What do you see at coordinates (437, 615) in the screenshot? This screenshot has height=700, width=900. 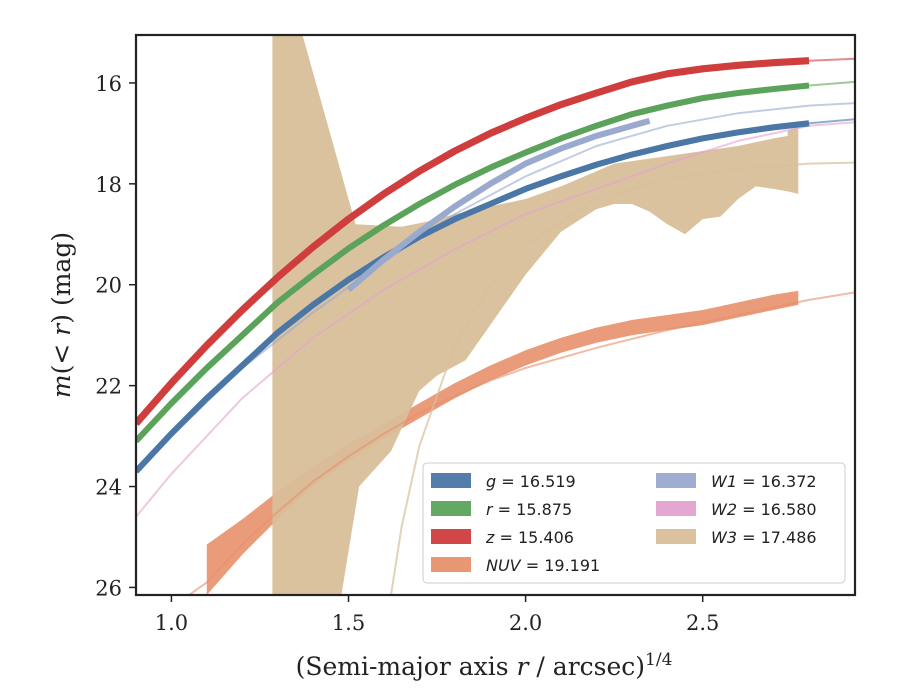 I see `x-axis: 1.0 1.5 2.0 2.5` at bounding box center [437, 615].